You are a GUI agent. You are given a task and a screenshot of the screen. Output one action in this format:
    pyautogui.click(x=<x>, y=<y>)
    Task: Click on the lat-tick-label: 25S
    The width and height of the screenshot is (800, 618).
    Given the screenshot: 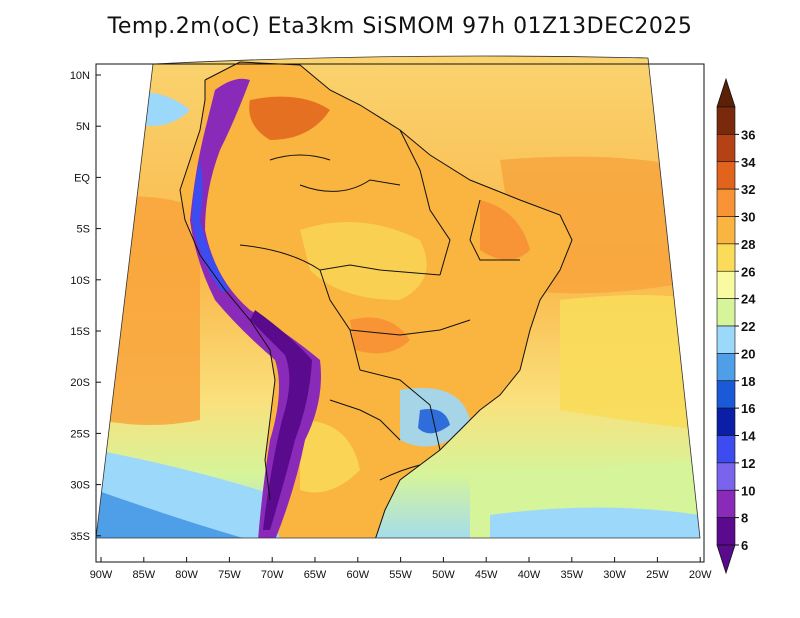 What is the action you would take?
    pyautogui.click(x=80, y=434)
    